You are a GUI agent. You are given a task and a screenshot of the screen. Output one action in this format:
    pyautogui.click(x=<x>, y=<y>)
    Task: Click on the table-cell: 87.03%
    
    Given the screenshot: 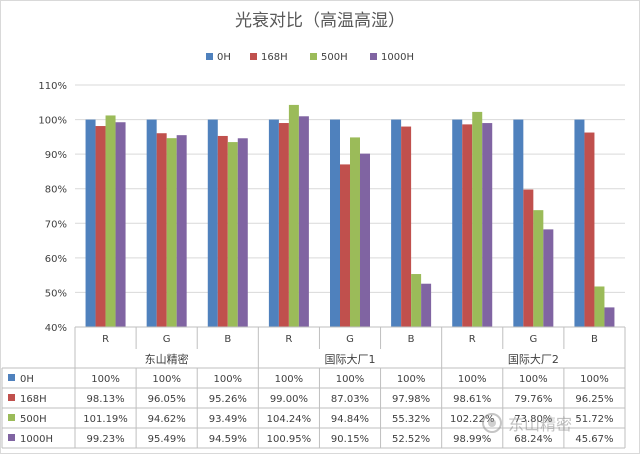 What is the action you would take?
    pyautogui.click(x=350, y=399)
    